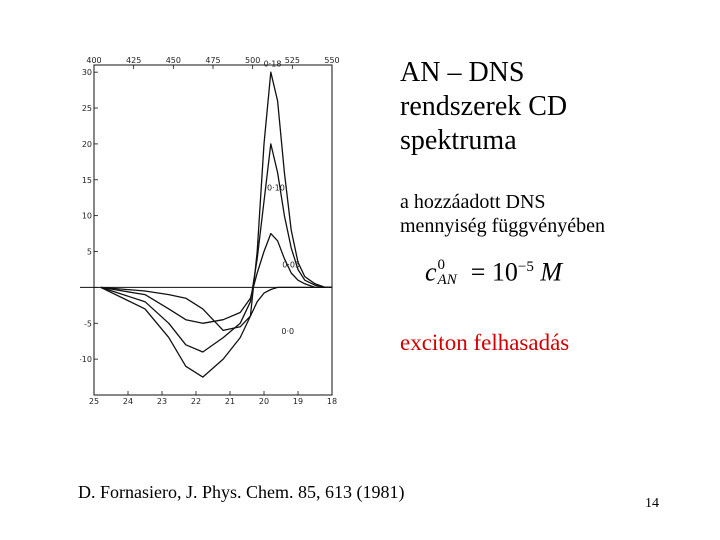 The height and width of the screenshot is (540, 720). What do you see at coordinates (196, 401) in the screenshot?
I see `x-bottom-tick-label: 22` at bounding box center [196, 401].